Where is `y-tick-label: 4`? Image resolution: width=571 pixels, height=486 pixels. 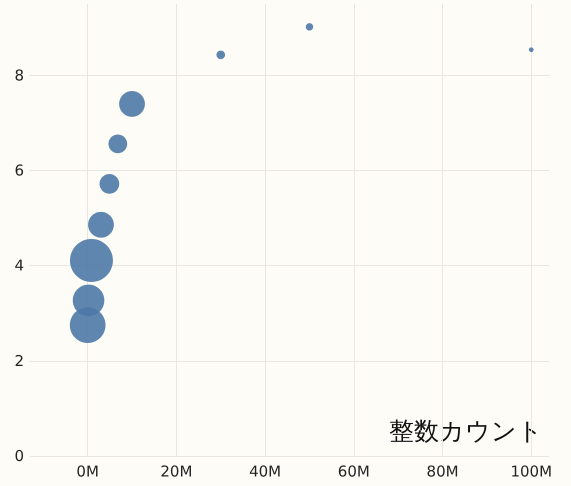
y-tick-label: 4 is located at coordinates (19, 265).